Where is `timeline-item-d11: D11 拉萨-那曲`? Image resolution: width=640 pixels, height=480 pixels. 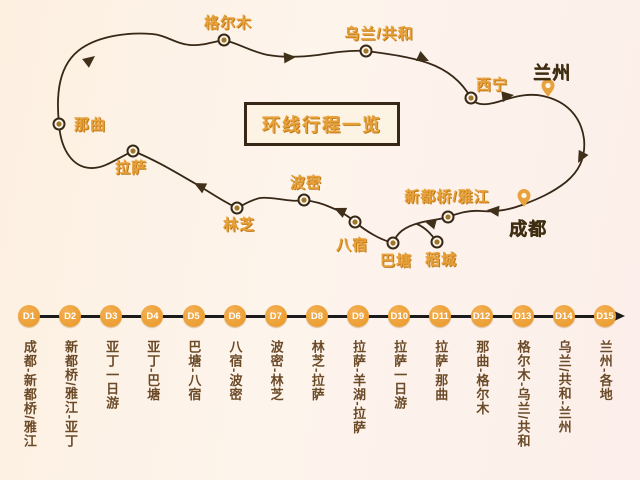
timeline-item-d11: D11 拉萨-那曲 is located at coordinates (440, 376).